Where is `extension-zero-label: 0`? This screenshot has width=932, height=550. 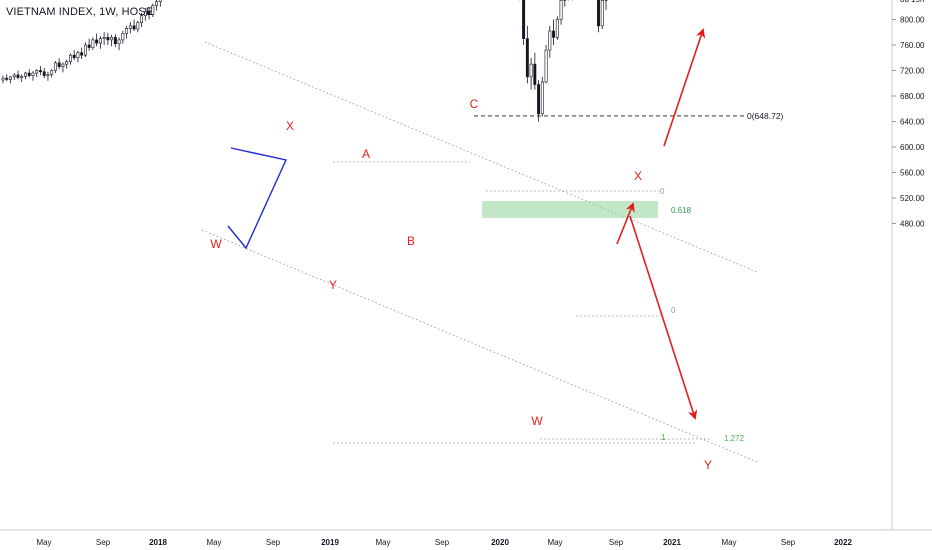
extension-zero-label: 0 is located at coordinates (673, 310).